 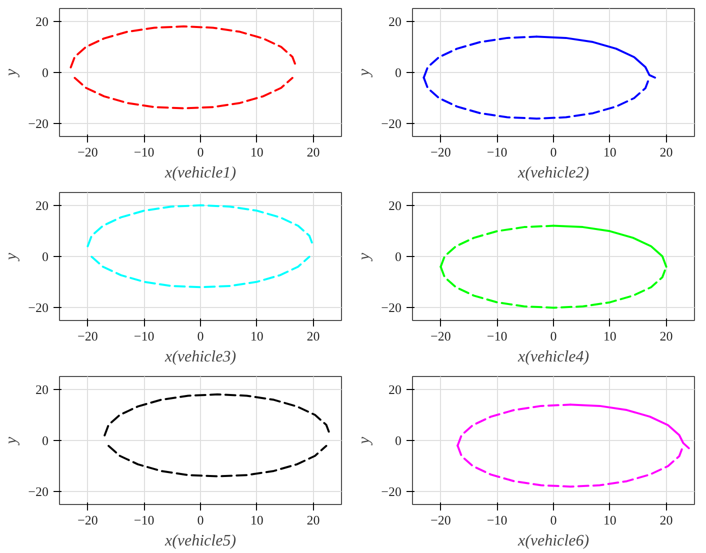 What do you see at coordinates (553, 173) in the screenshot?
I see `x-axis-title: x(vehicle2)` at bounding box center [553, 173].